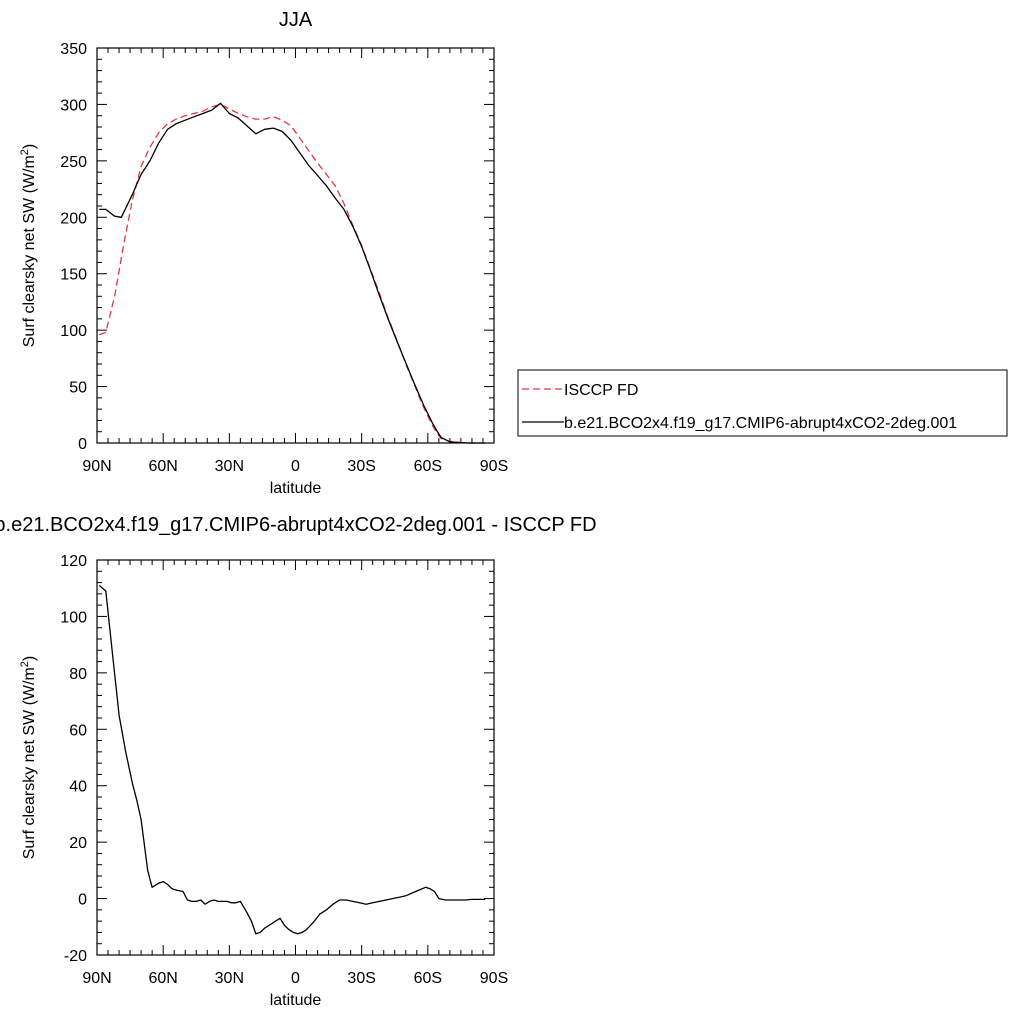 Image resolution: width=1024 pixels, height=1024 pixels. What do you see at coordinates (73, 561) in the screenshot?
I see `y-tick-label: 120` at bounding box center [73, 561].